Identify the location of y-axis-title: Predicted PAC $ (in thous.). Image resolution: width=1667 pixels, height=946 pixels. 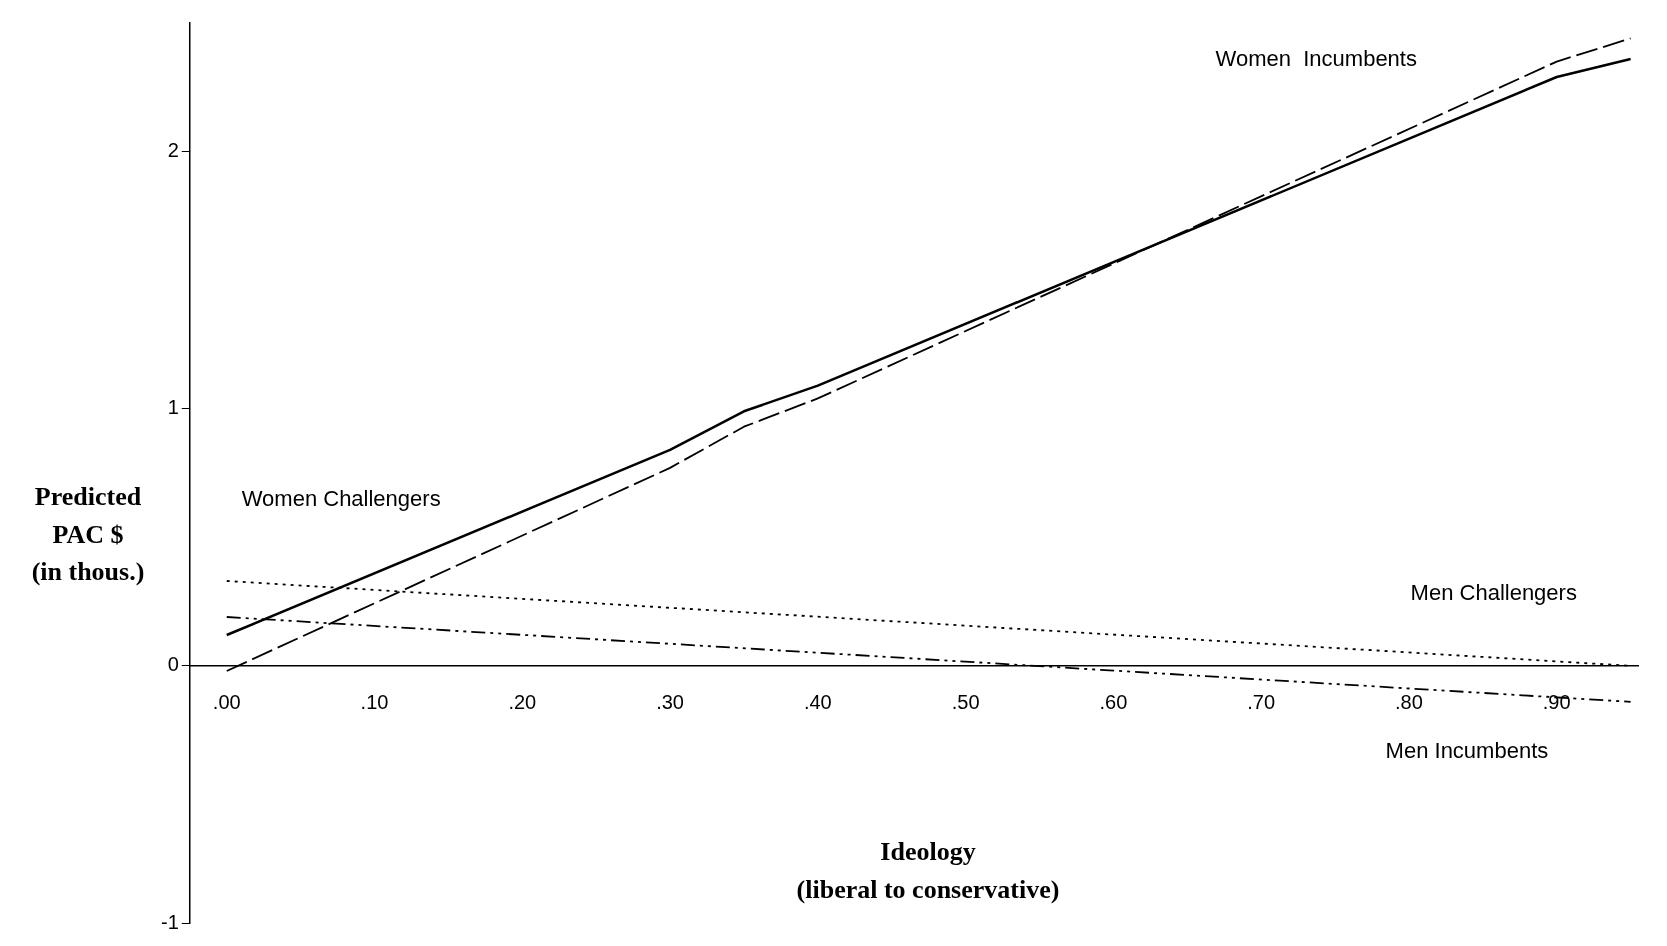
(88, 535).